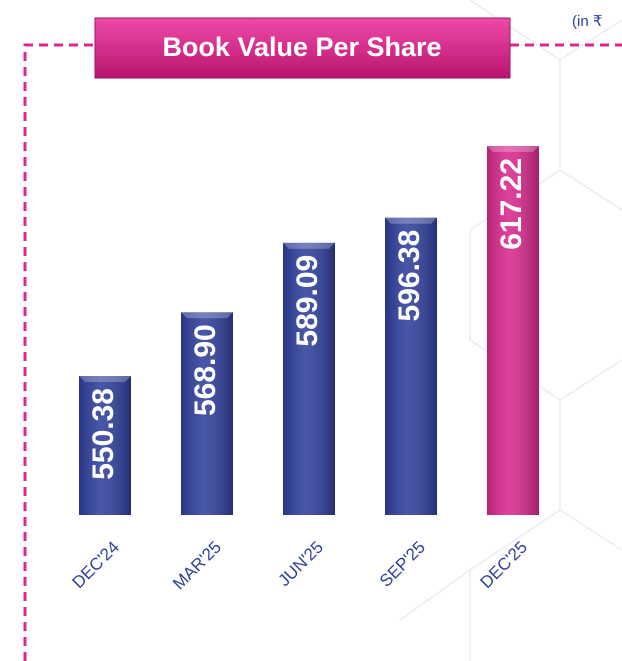 This screenshot has height=661, width=622. I want to click on value-label: 589.09, so click(307, 301).